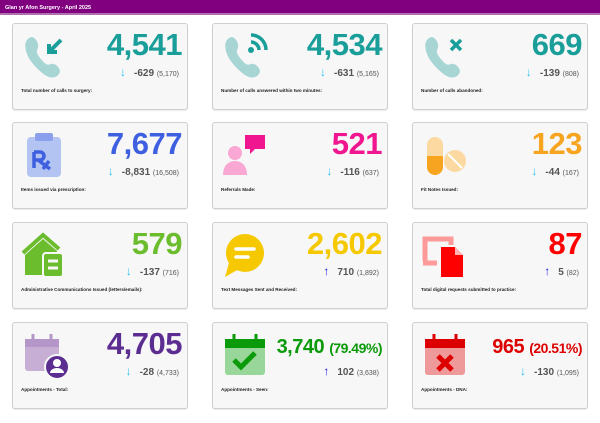 This screenshot has width=600, height=423. What do you see at coordinates (42, 255) in the screenshot?
I see `house-letter-icon` at bounding box center [42, 255].